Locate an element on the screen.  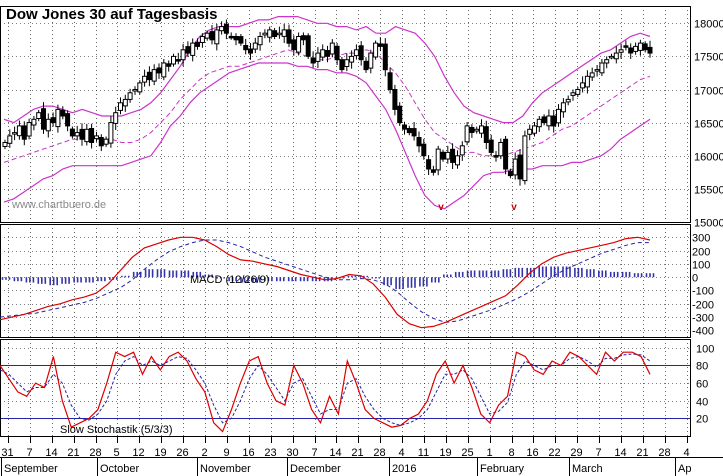
price-y-tick-label: 16000 is located at coordinates (708, 158).